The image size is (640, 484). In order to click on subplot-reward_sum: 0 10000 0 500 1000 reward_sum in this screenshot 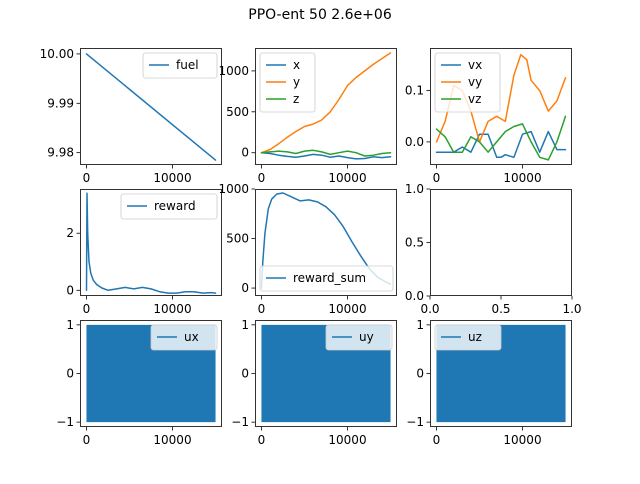, I will do `click(307, 249)`.